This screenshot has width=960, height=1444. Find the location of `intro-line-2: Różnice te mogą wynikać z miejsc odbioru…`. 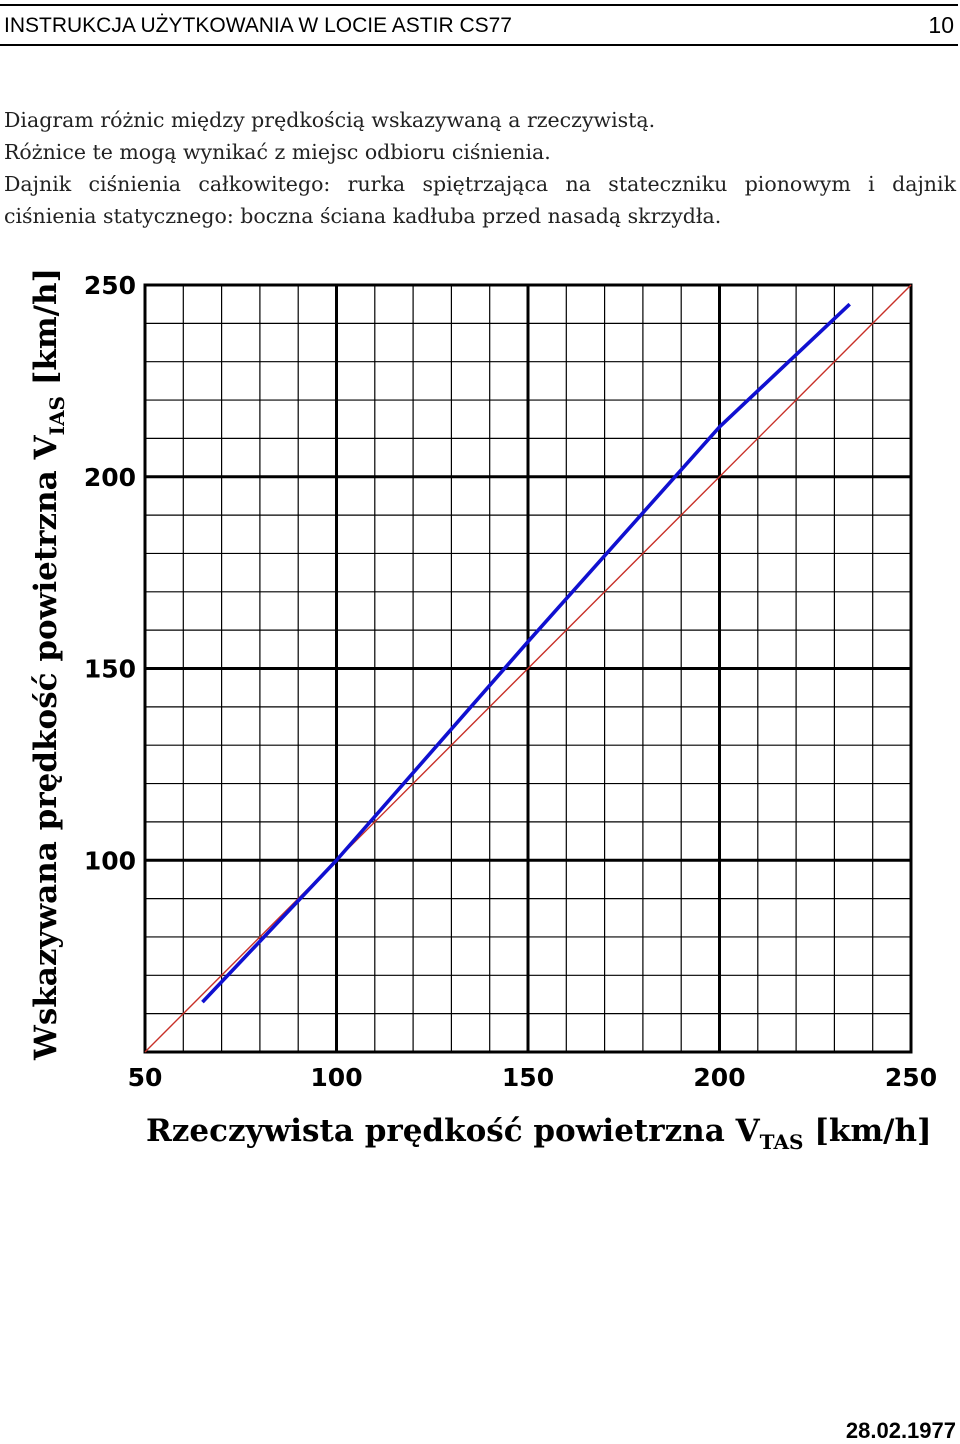

intro-line-2: Różnice te mogą wynikać z miejsc odbioru… is located at coordinates (277, 152).